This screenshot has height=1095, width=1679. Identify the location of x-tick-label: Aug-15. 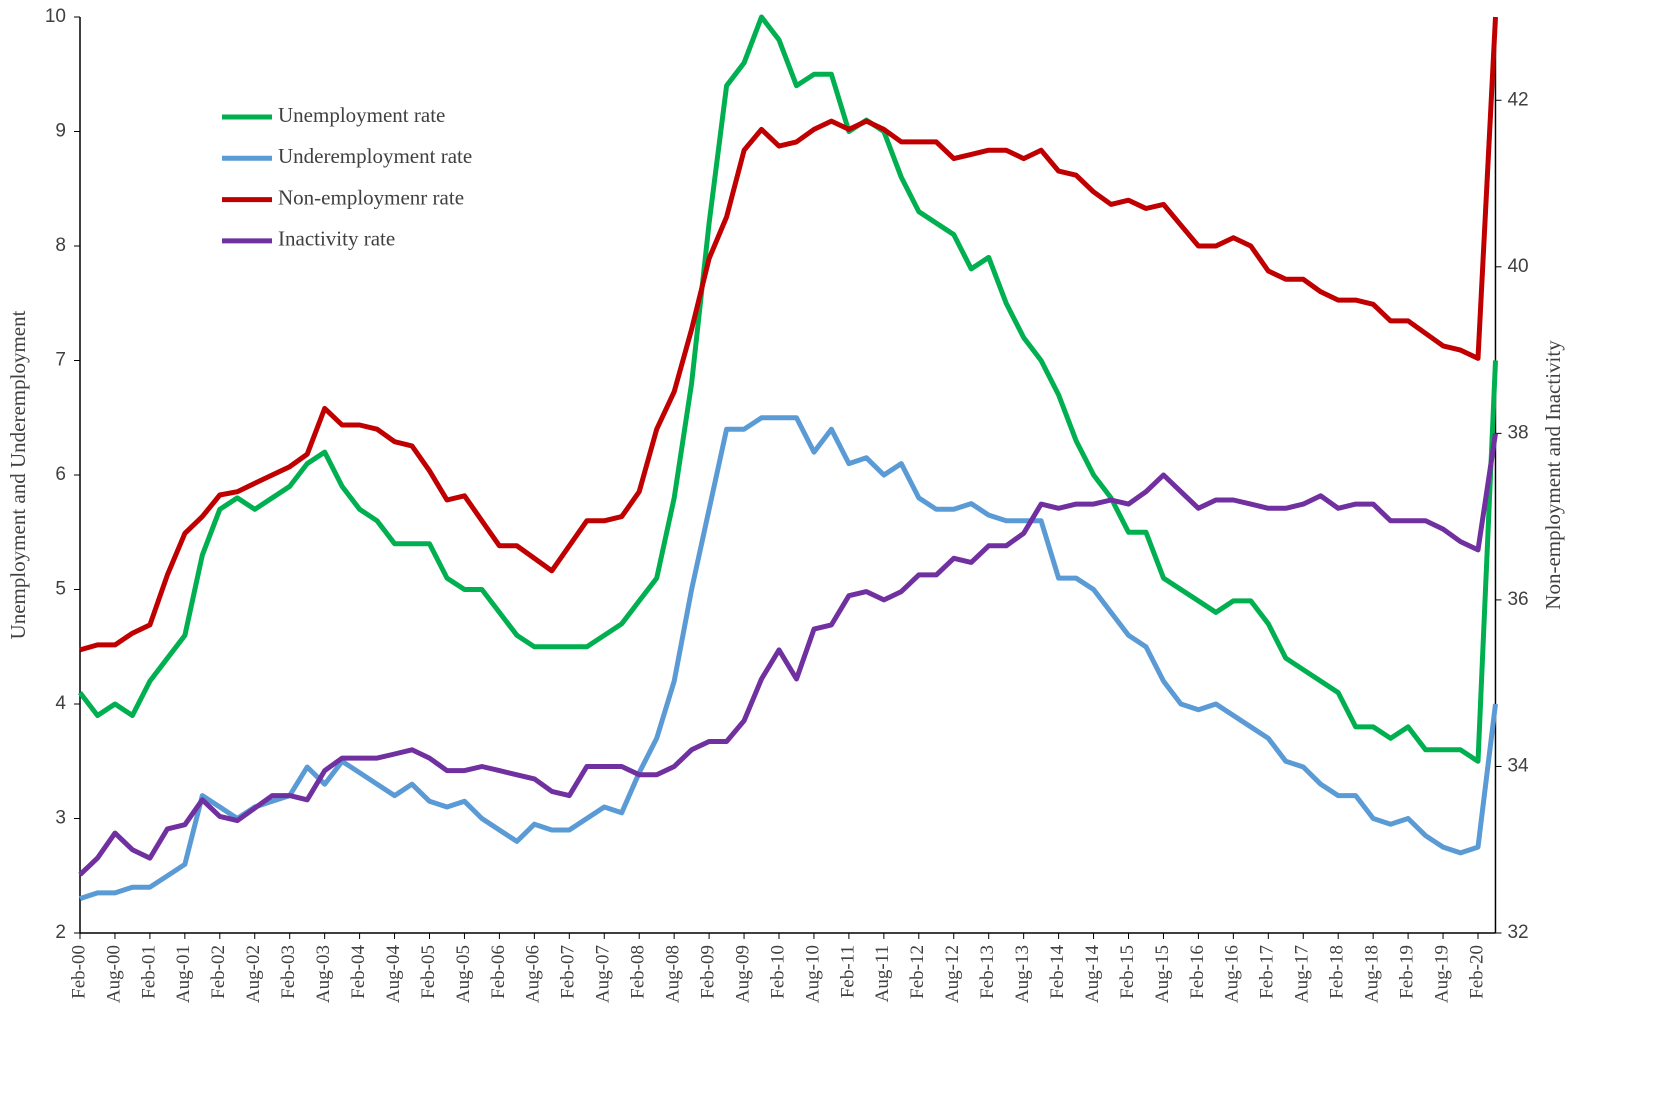
(1162, 974).